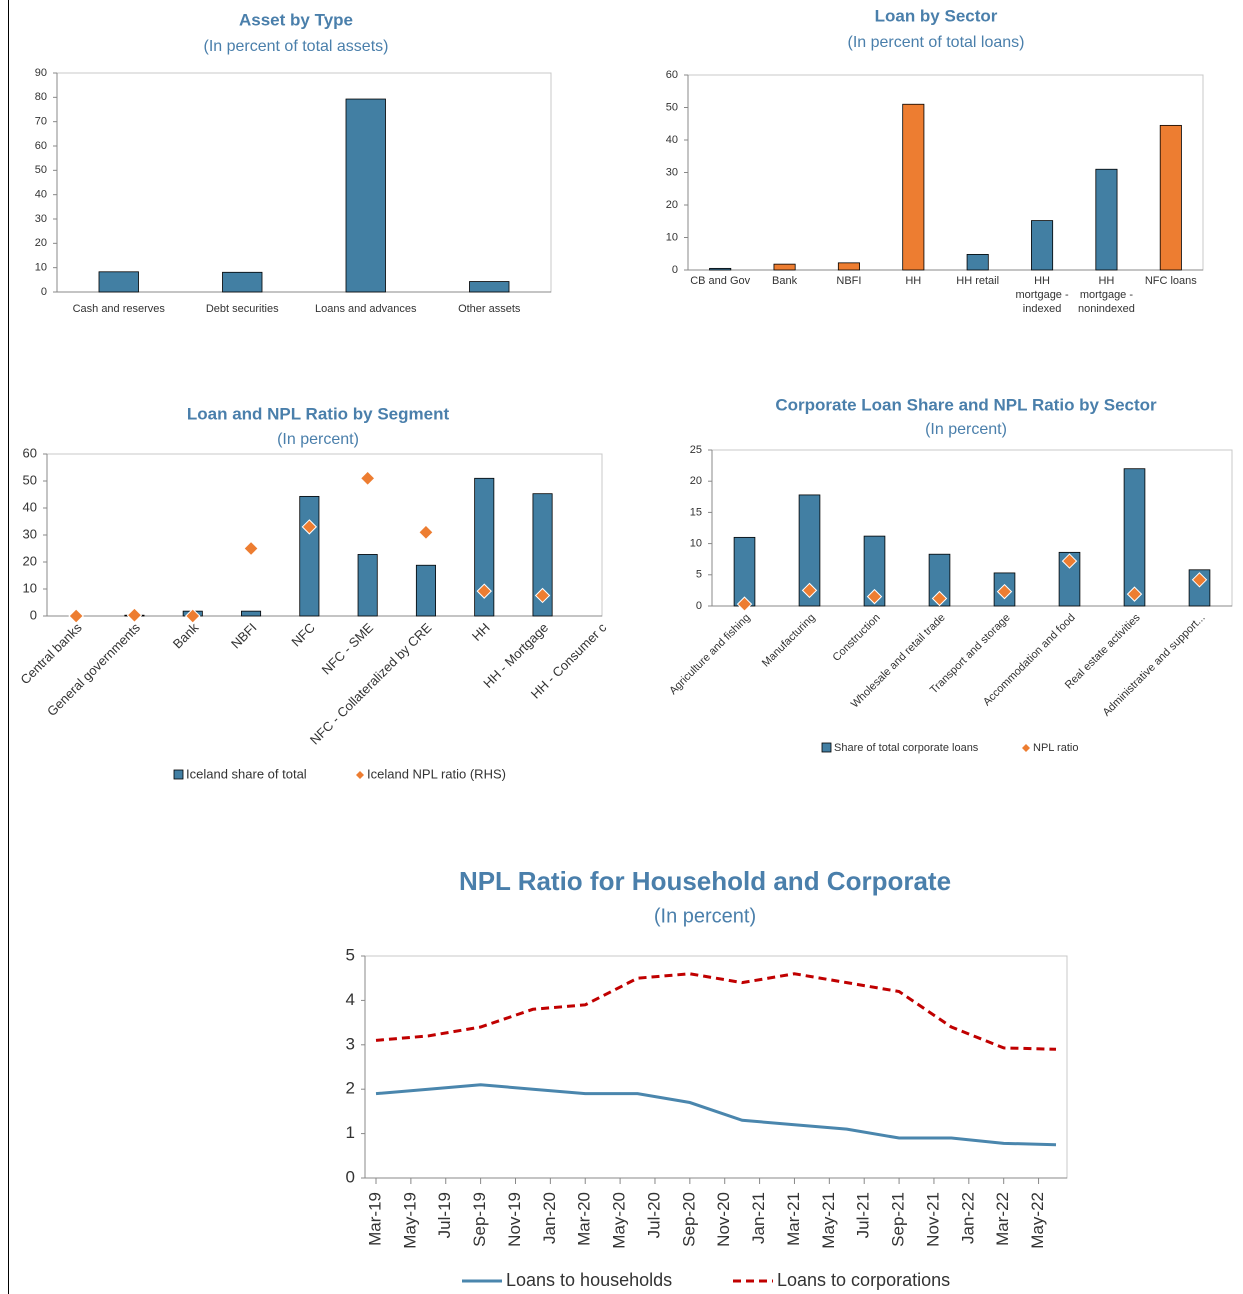  I want to click on y-tick-label: 70, so click(41, 122).